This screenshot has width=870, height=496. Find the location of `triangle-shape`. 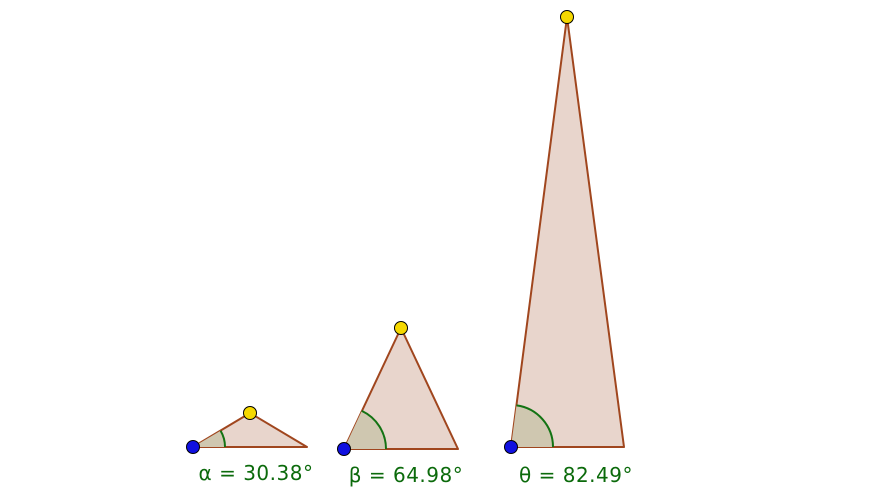

triangle-shape is located at coordinates (567, 232).